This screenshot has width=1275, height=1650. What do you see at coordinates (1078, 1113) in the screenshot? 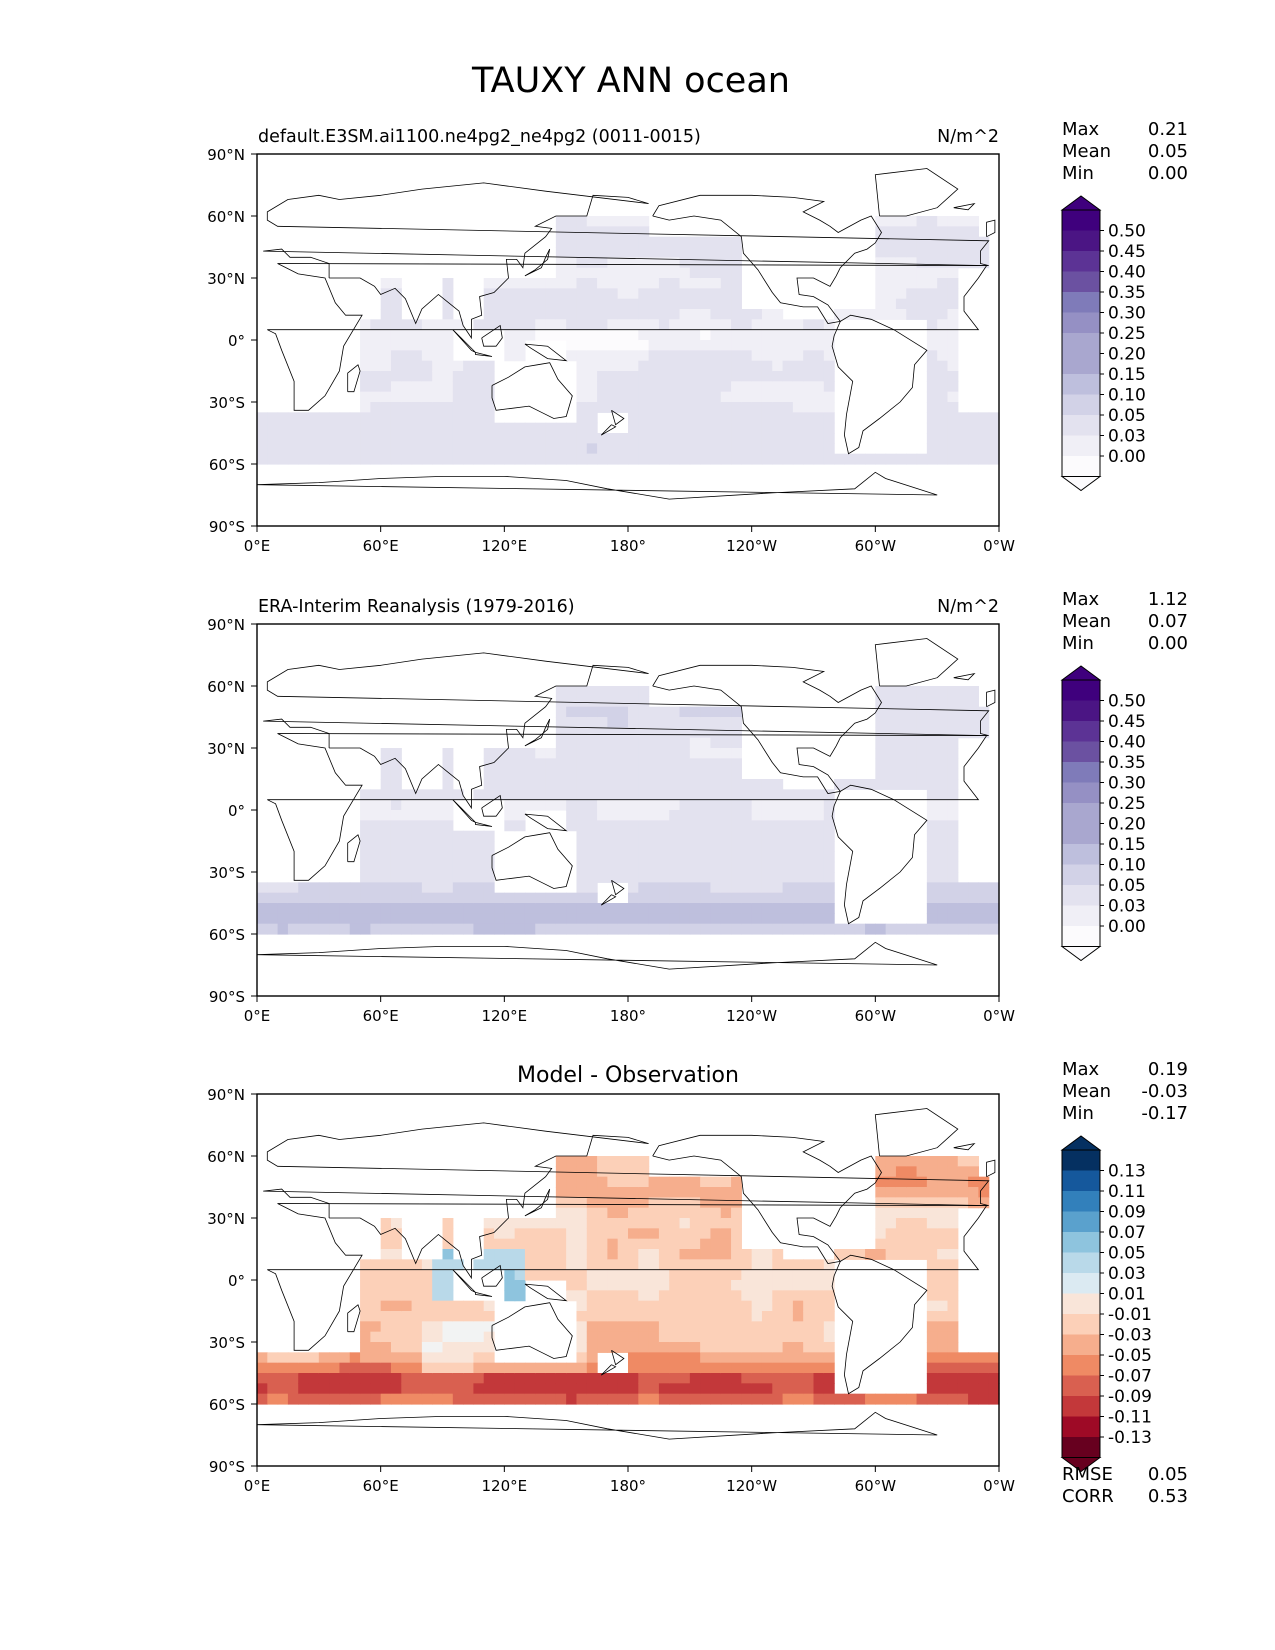
I see `stat-label: Min` at bounding box center [1078, 1113].